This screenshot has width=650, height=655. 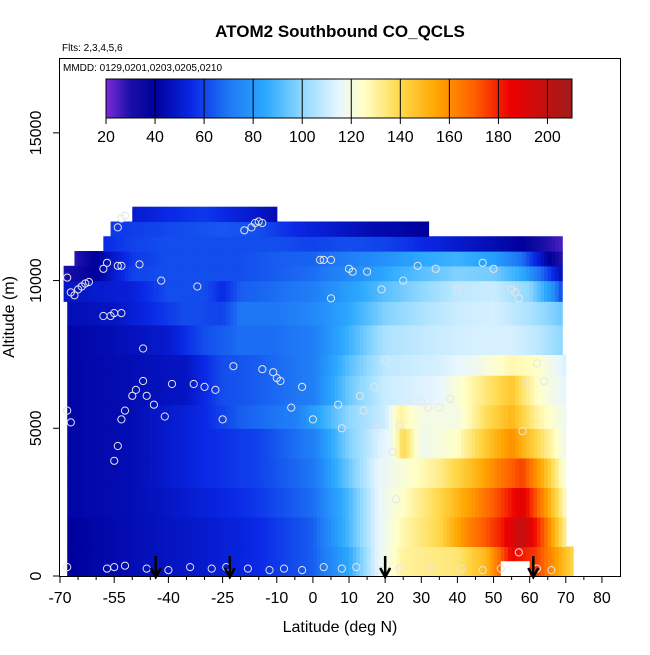 What do you see at coordinates (498, 137) in the screenshot?
I see `colorbar-tick-label: 180` at bounding box center [498, 137].